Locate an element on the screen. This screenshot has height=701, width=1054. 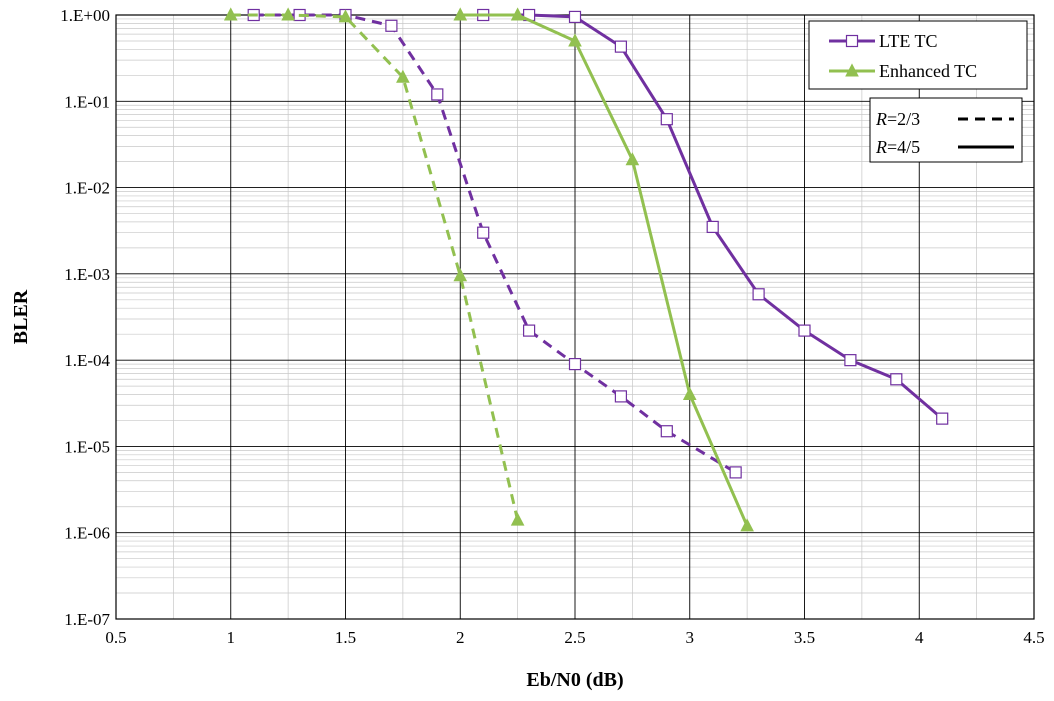
y-tick-label: 1.E-04 is located at coordinates (87, 360).